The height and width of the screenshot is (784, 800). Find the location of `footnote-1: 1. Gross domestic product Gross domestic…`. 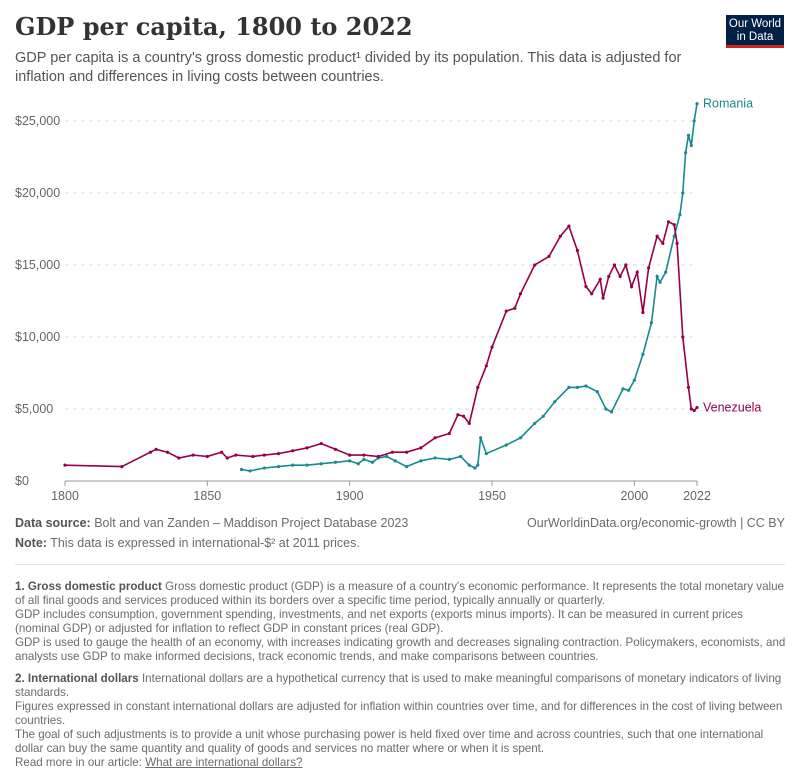

footnote-1: 1. Gross domestic product Gross domestic… is located at coordinates (400, 621).